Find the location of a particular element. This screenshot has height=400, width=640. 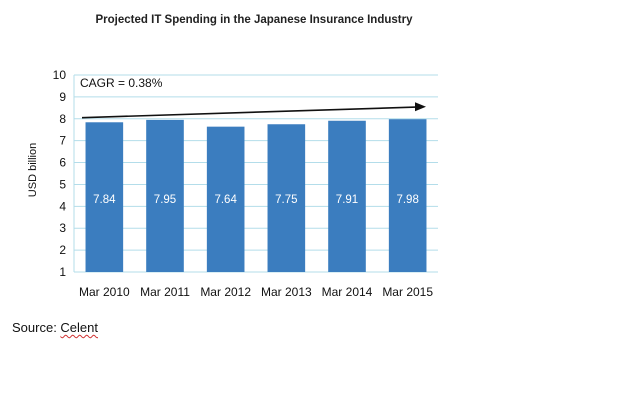

trend-arrow-group is located at coordinates (253, 110).